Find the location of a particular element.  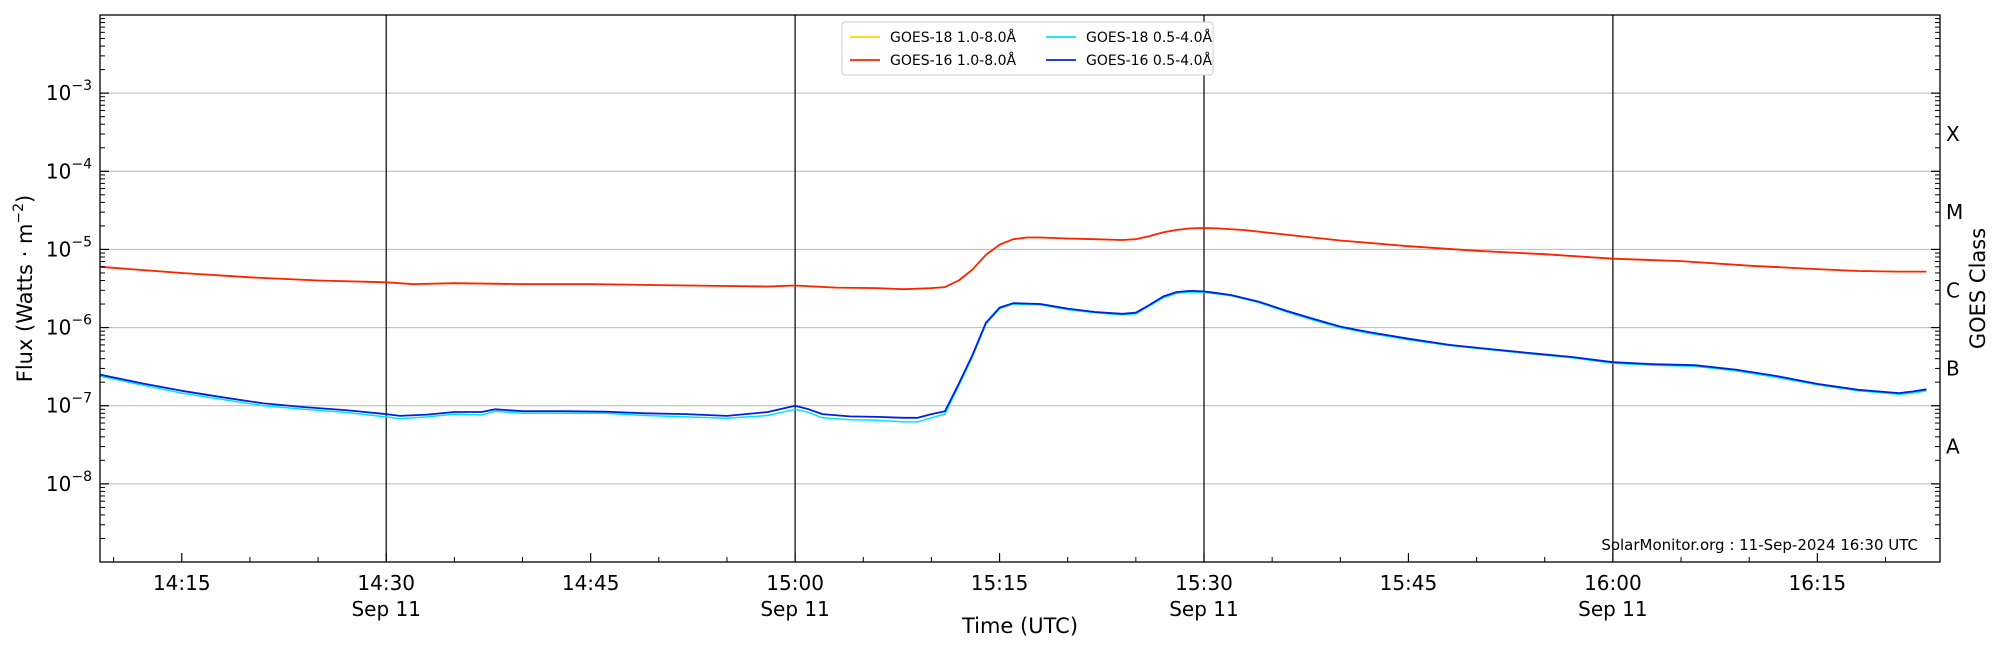

x-tick-label-7: 16:00 is located at coordinates (1613, 583).